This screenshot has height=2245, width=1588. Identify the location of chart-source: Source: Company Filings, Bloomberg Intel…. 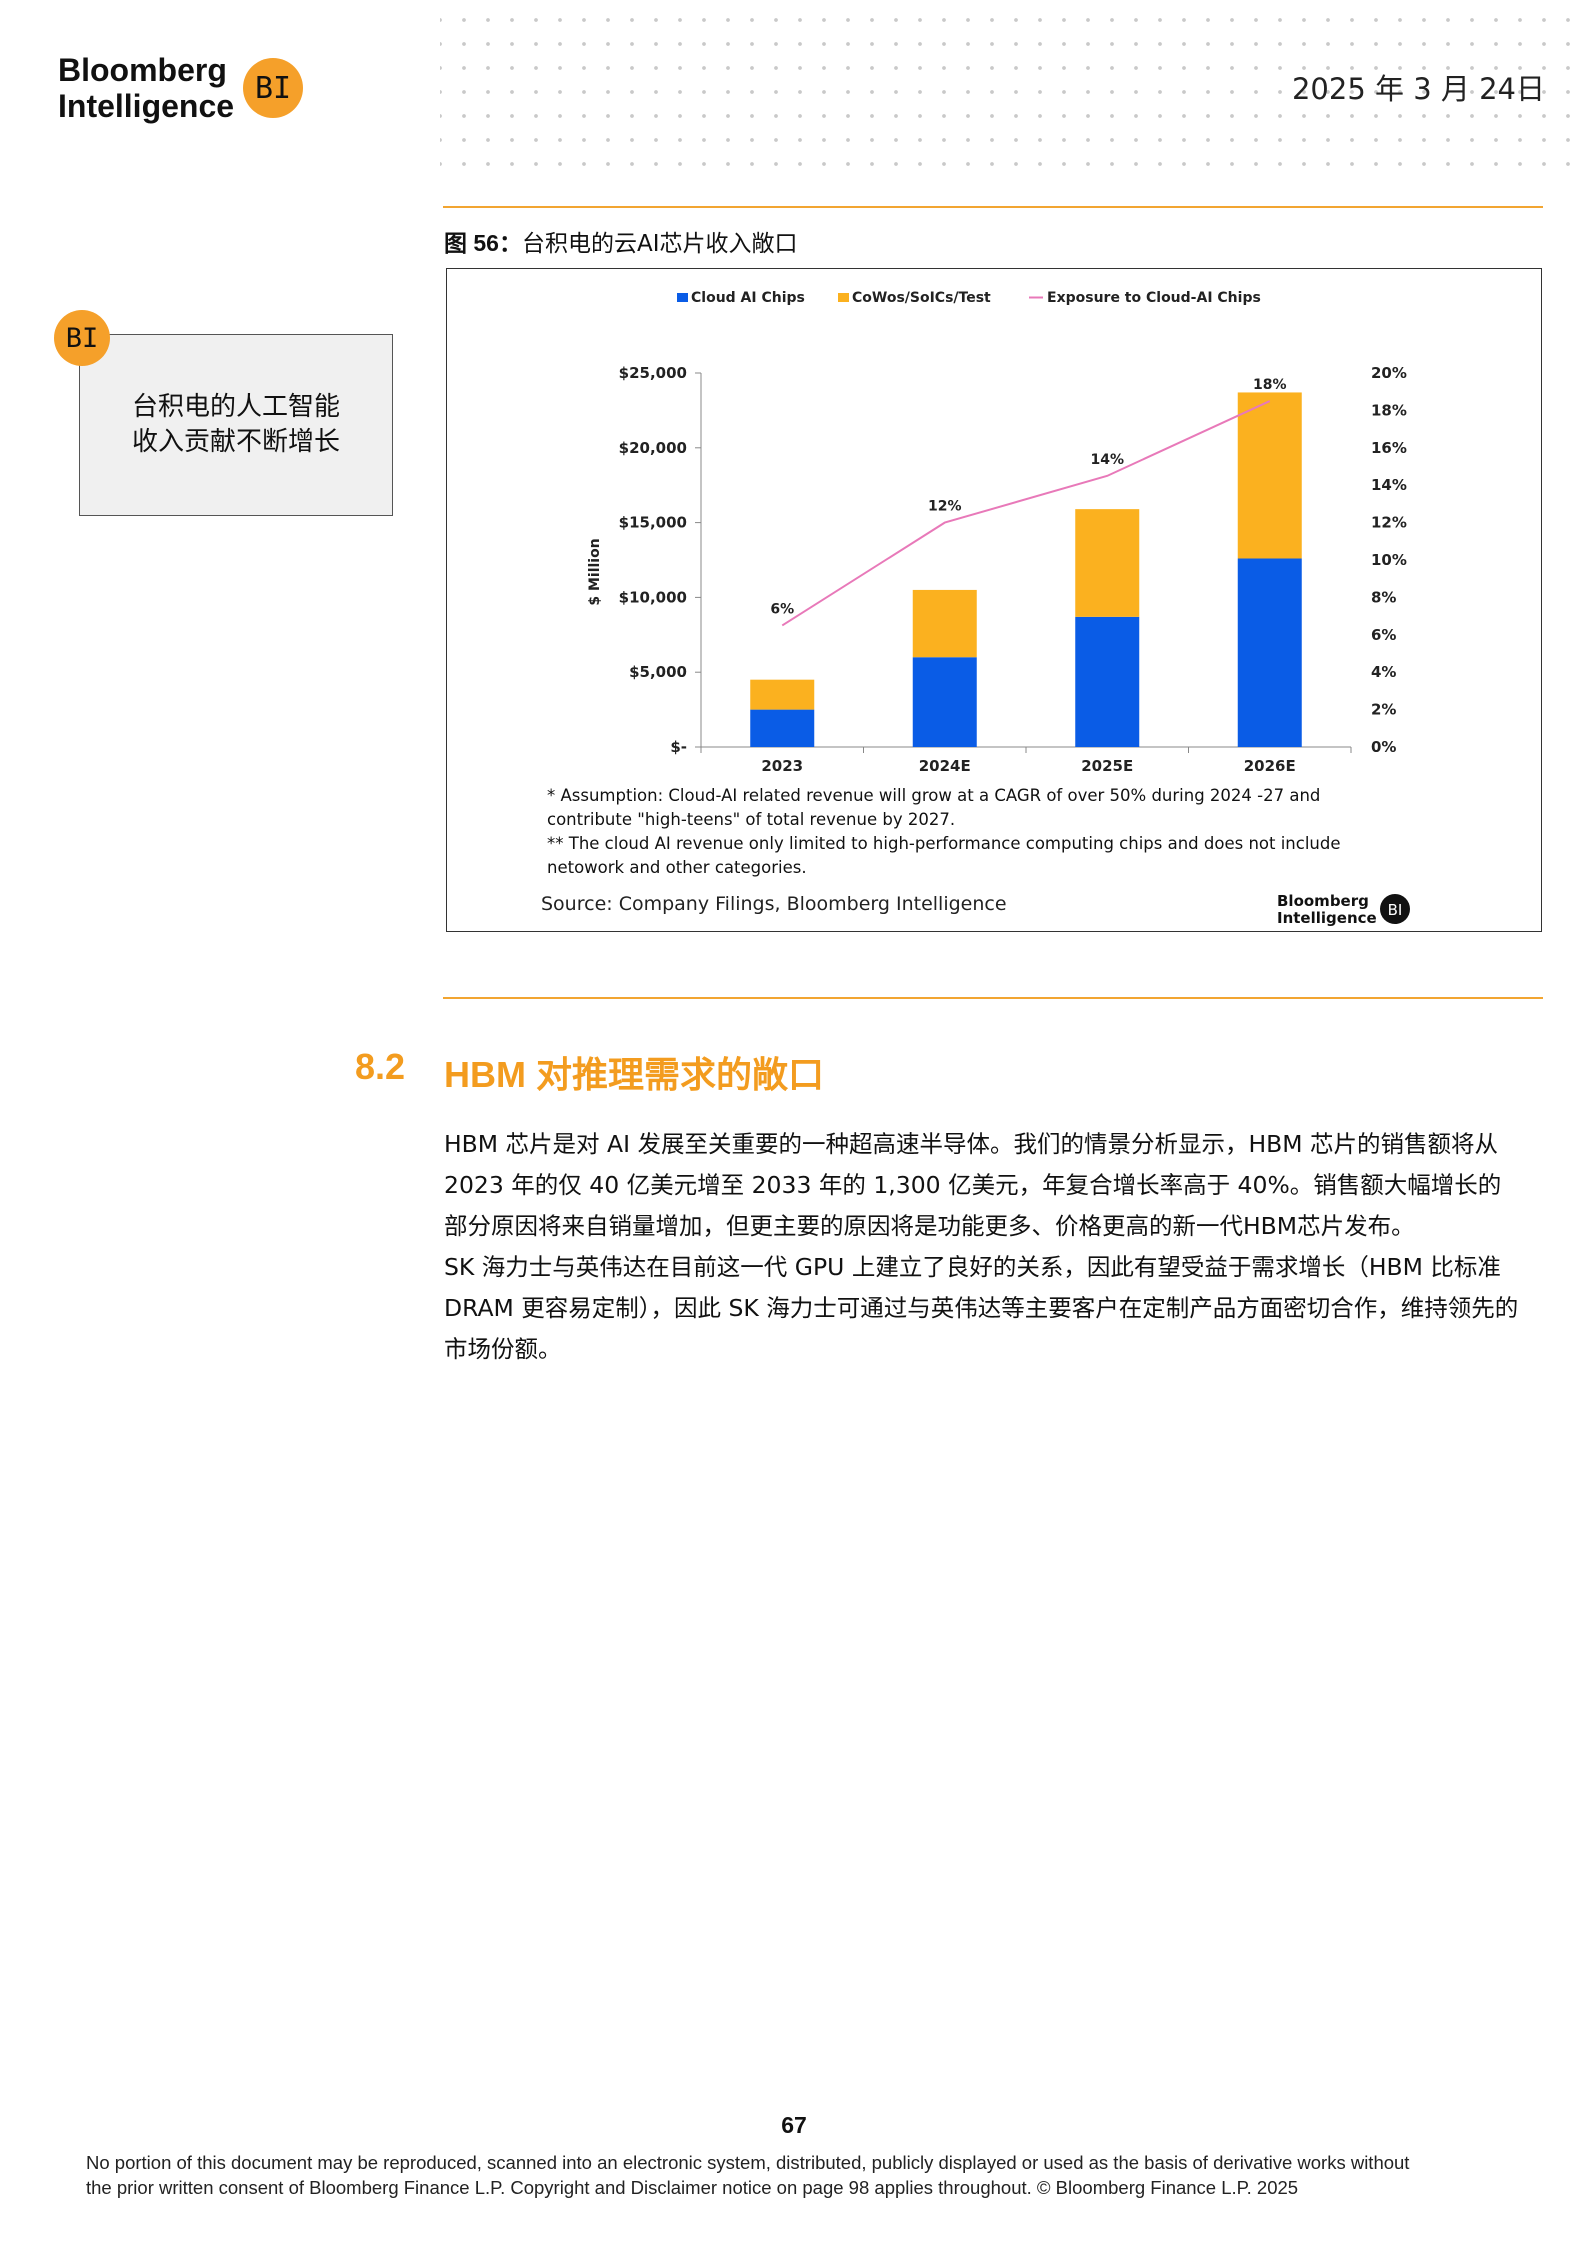
(774, 904).